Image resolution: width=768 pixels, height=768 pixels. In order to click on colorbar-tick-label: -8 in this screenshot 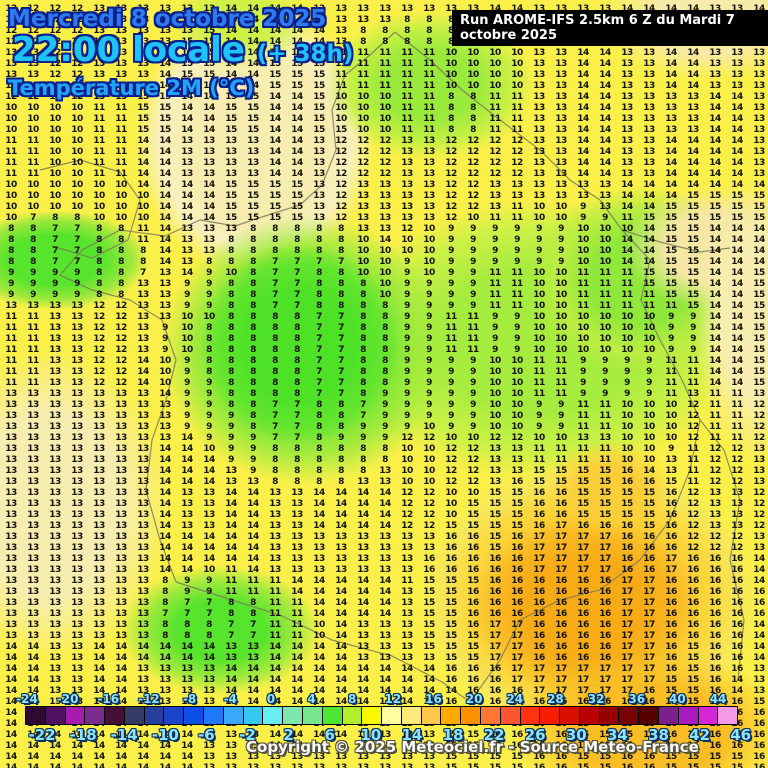, I will do `click(189, 699)`.